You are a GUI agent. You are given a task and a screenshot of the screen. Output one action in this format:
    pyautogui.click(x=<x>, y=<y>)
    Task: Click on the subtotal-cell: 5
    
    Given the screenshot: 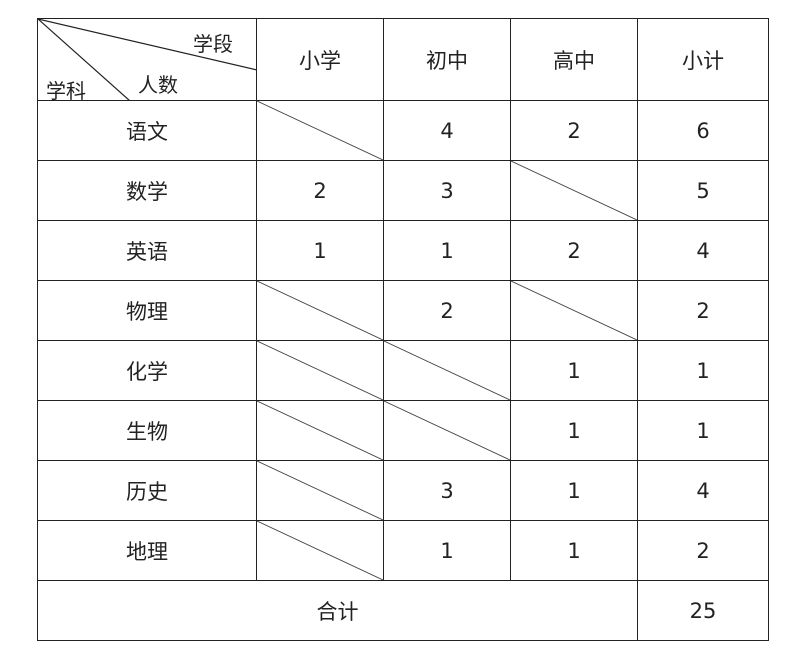 What is the action you would take?
    pyautogui.click(x=703, y=190)
    